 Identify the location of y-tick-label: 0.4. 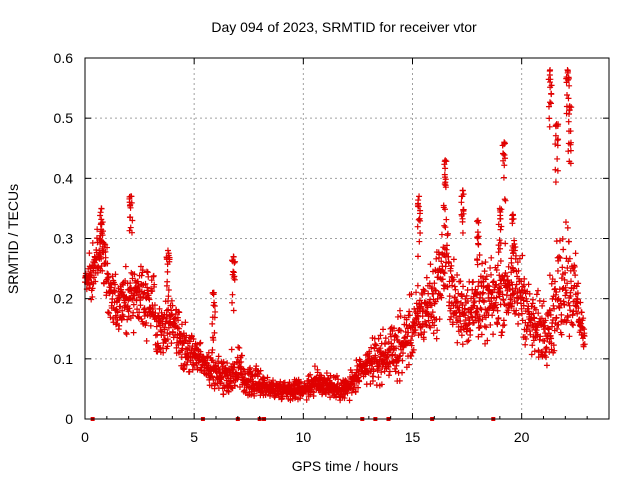
(64, 178).